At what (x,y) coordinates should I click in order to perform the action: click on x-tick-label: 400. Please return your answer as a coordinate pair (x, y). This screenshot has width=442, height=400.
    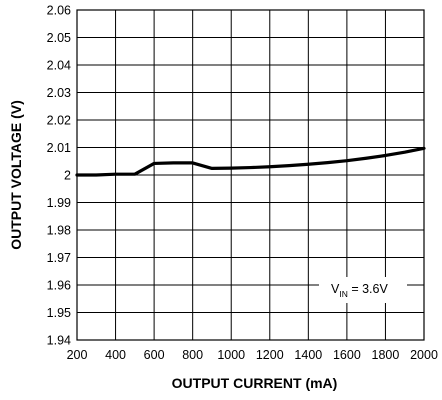
    Looking at the image, I should click on (115, 355).